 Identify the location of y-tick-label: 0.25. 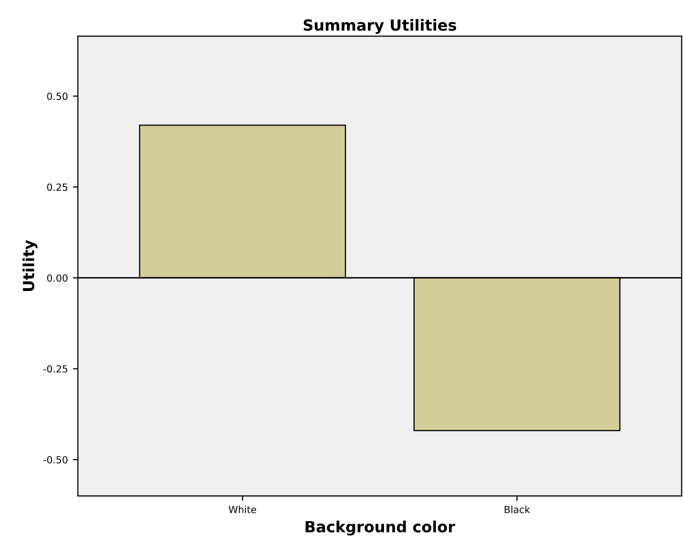
(57, 187).